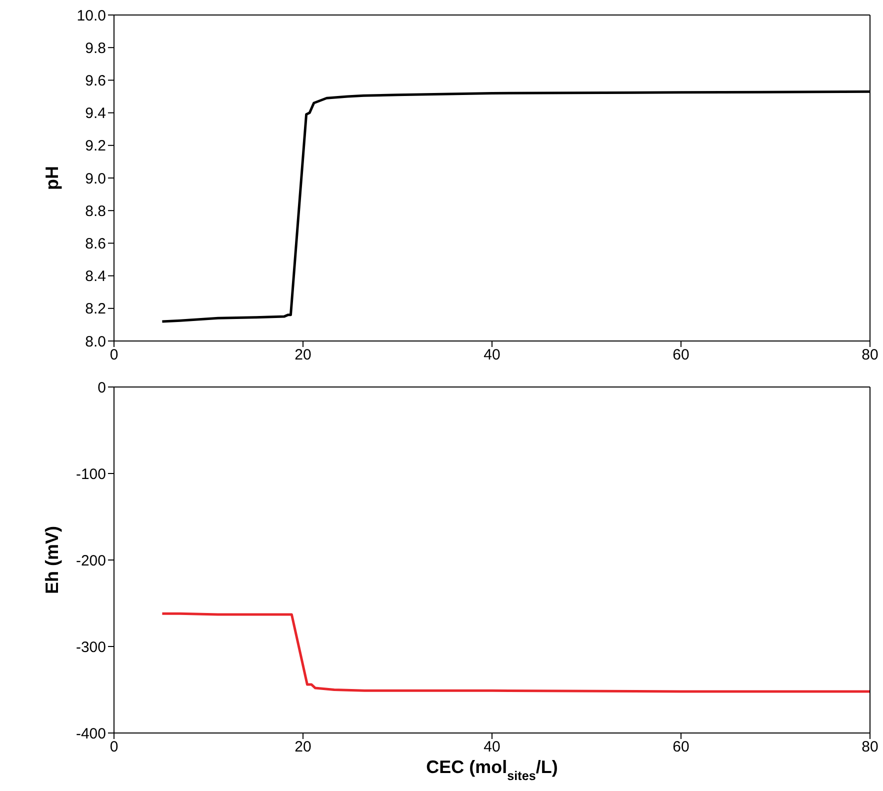  Describe the element at coordinates (95, 309) in the screenshot. I see `y-tick-label: 8.2` at that location.